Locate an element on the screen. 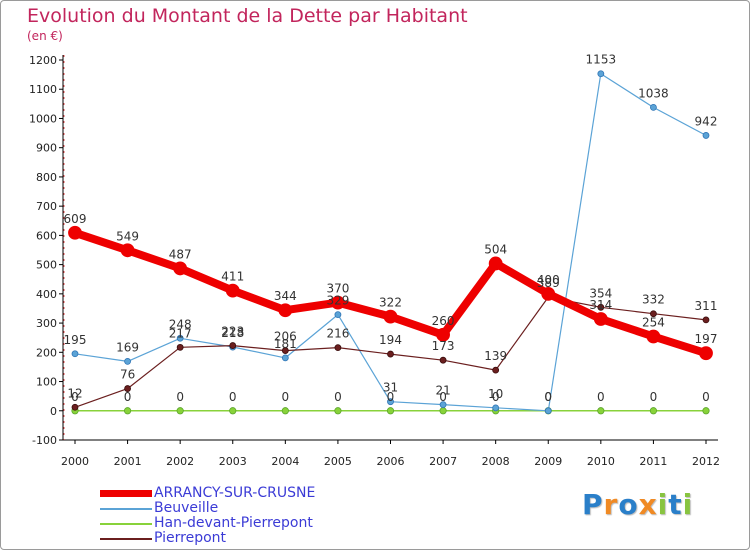  data-label-beuveille: 248 is located at coordinates (180, 324).